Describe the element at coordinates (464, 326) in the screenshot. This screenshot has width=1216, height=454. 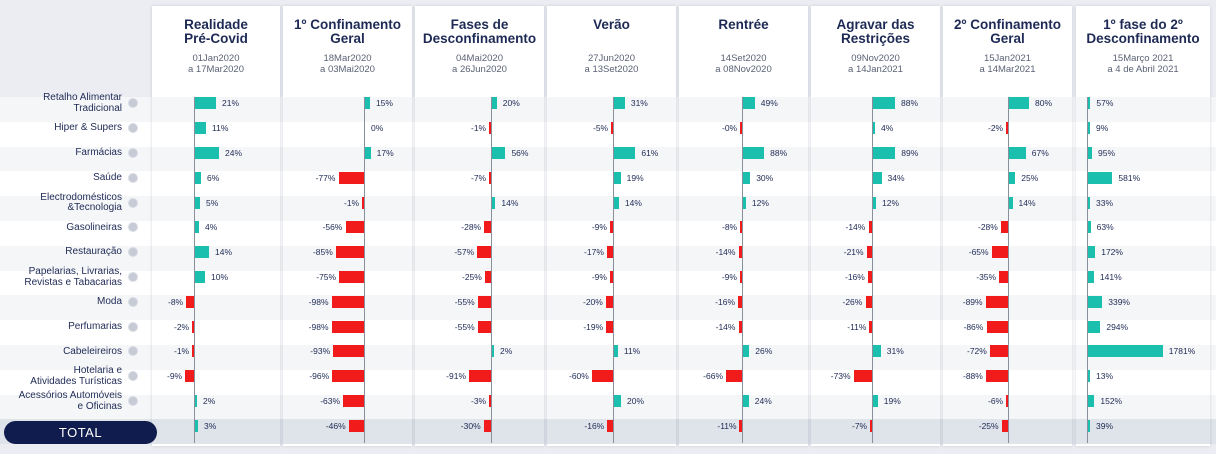
I see `data-label: -55%` at that location.